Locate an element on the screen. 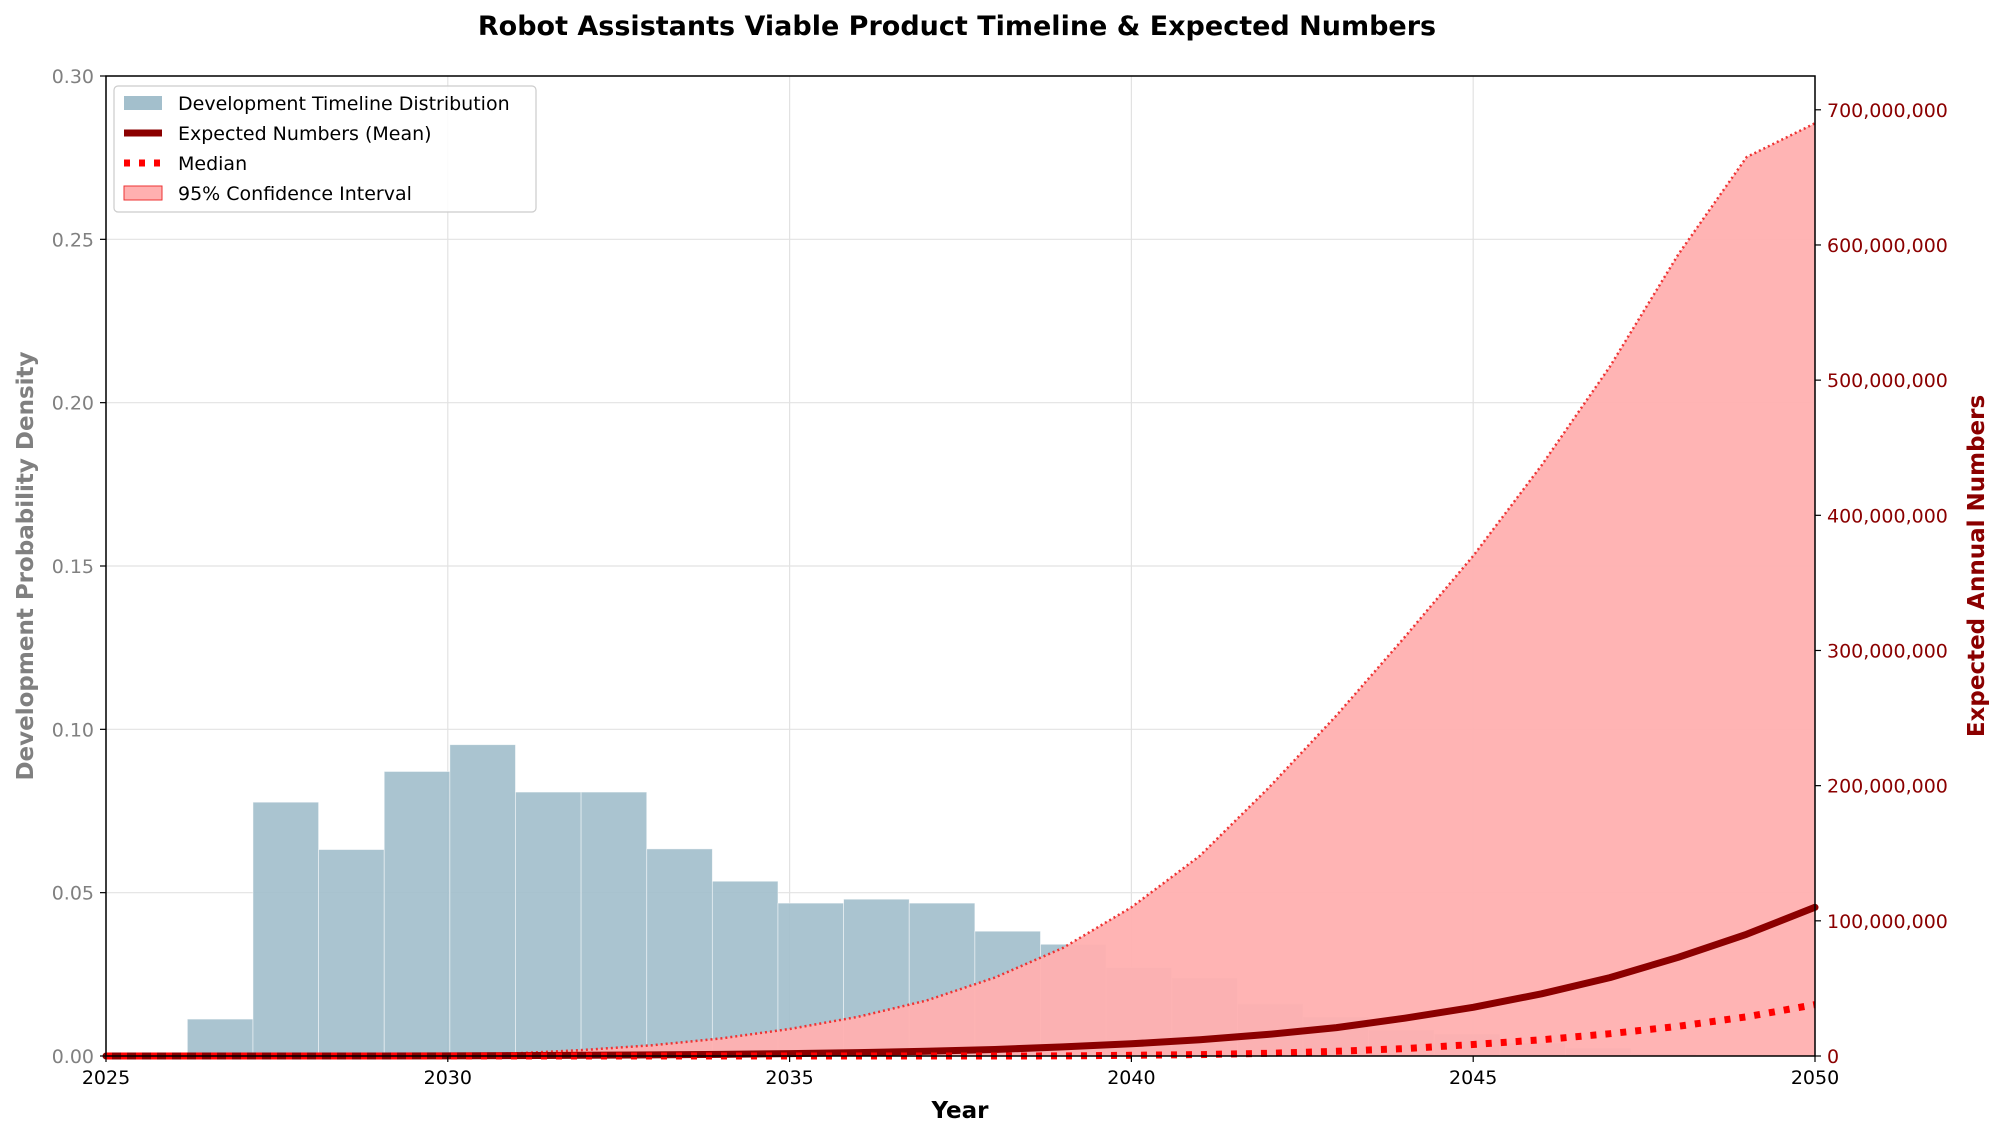 This screenshot has height=1137, width=1999. x-tick-label: 2025 is located at coordinates (106, 1078).